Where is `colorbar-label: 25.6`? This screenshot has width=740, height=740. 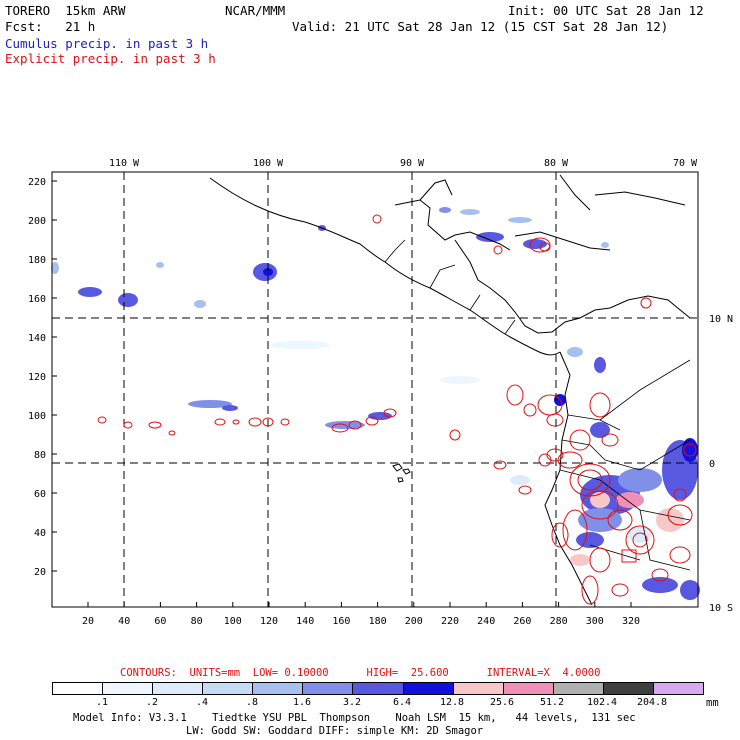
colorbar-label: 25.6 is located at coordinates (502, 702).